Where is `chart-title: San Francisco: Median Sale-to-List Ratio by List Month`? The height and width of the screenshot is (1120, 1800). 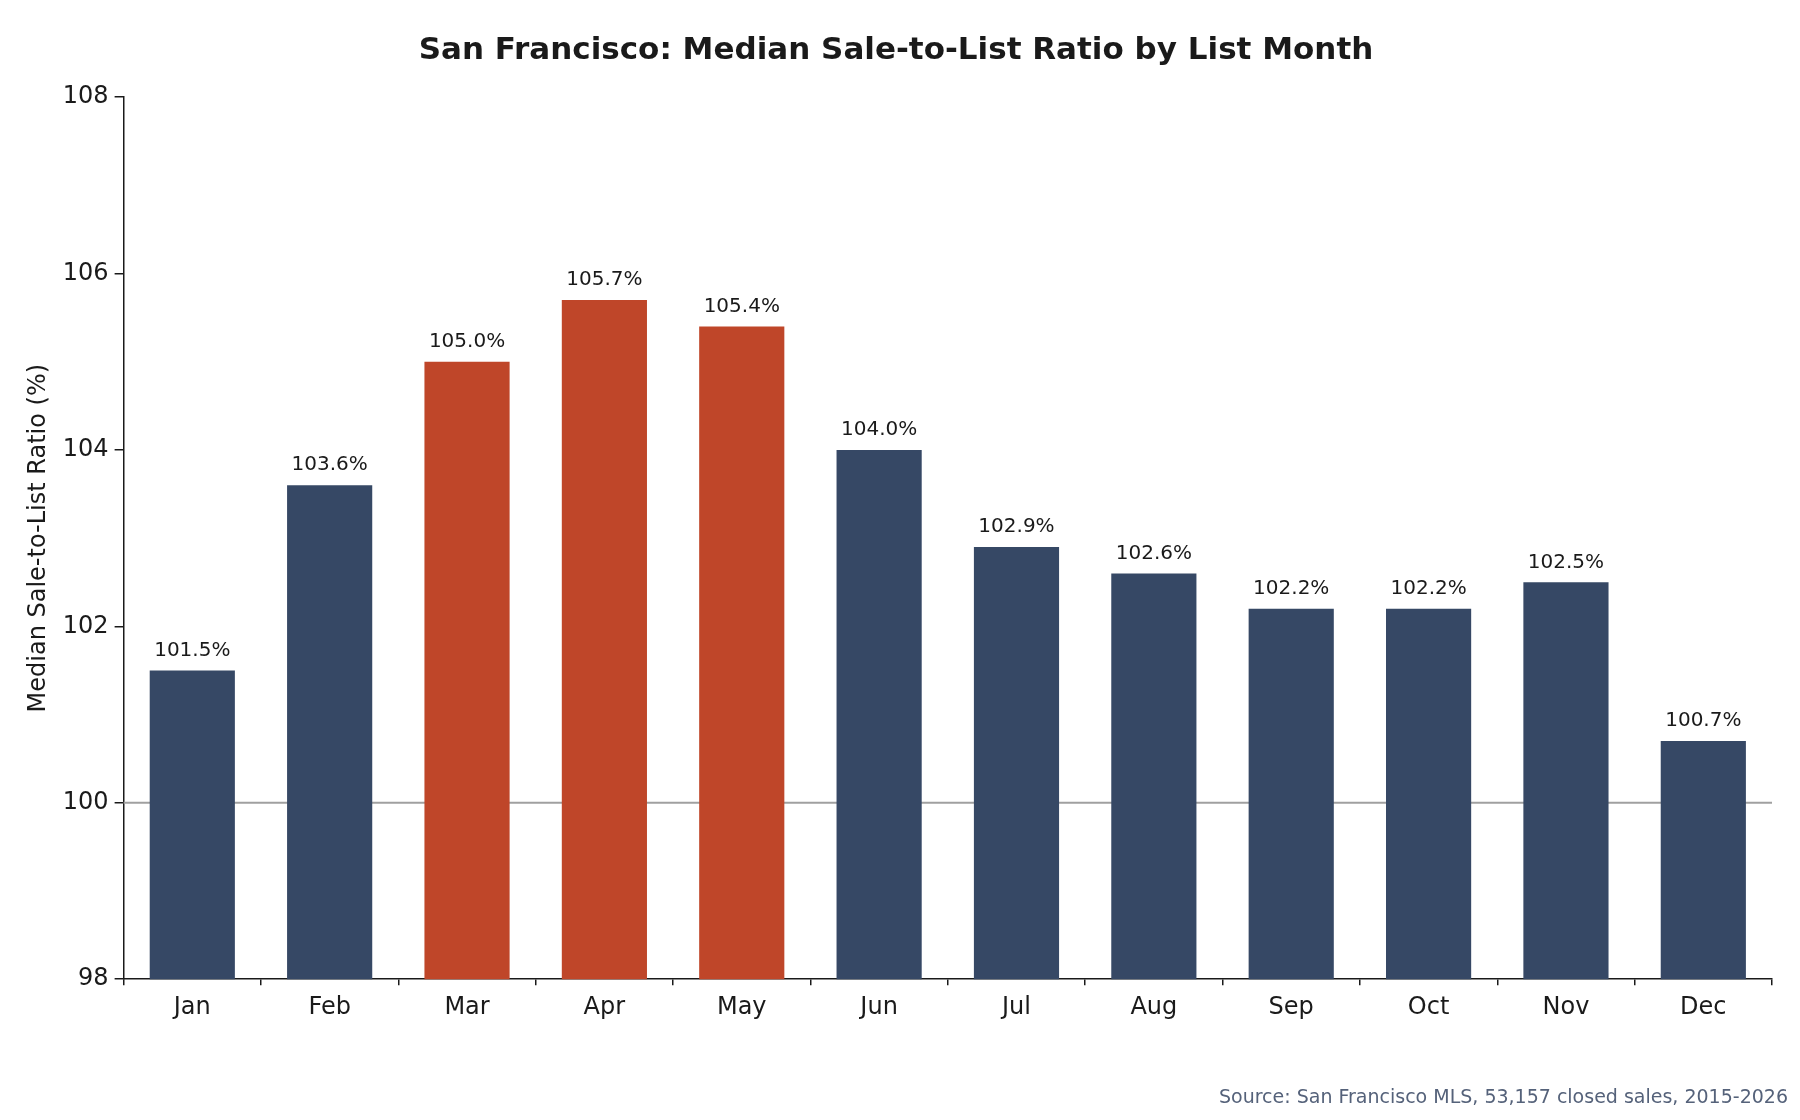
chart-title: San Francisco: Median Sale-to-List Ratio by List Month is located at coordinates (896, 47).